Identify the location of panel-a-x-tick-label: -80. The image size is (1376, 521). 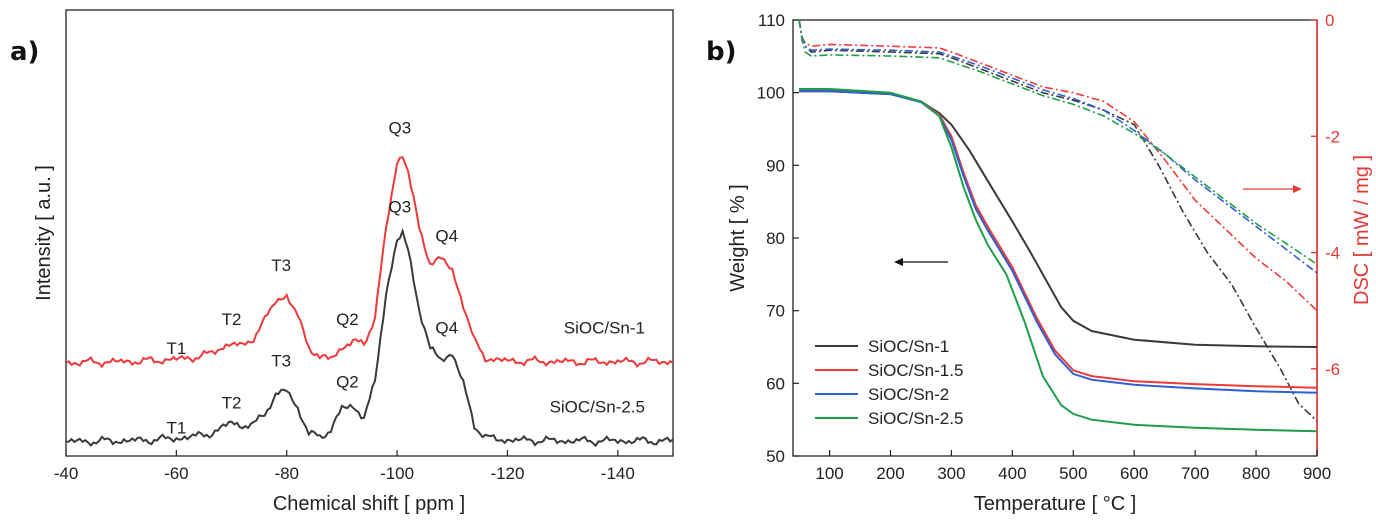
(286, 473).